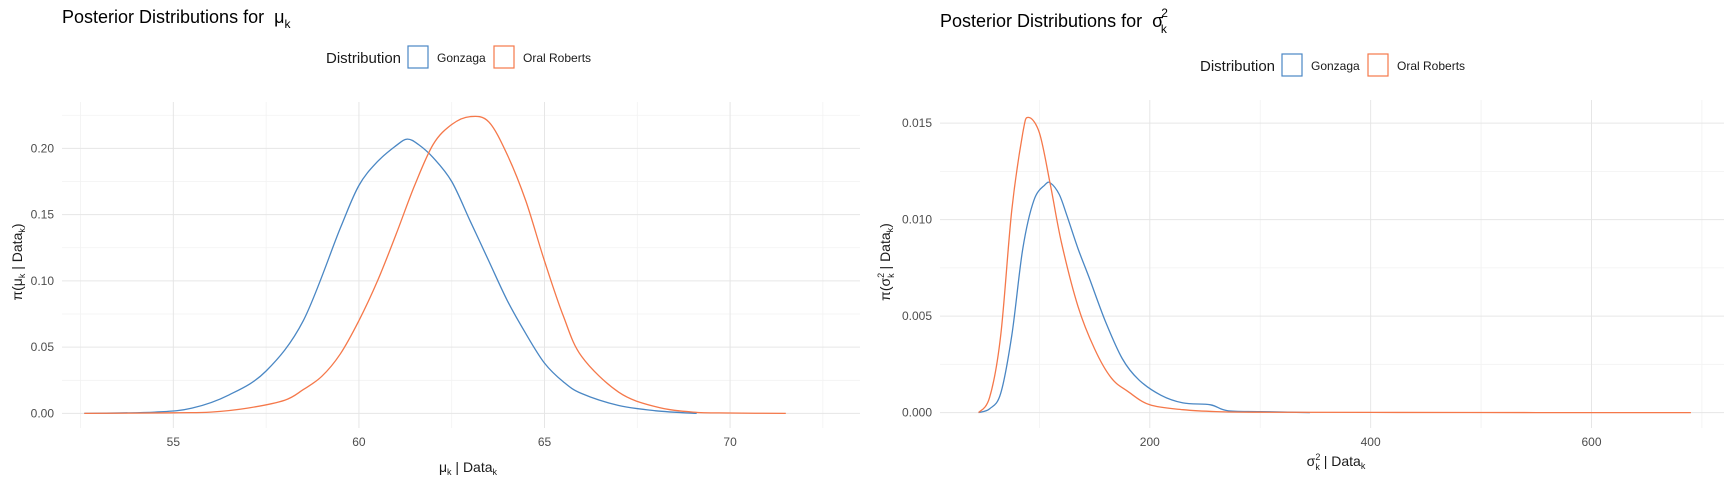 This screenshot has height=480, width=1728. What do you see at coordinates (43, 215) in the screenshot?
I see `y-tick-label: 0.15` at bounding box center [43, 215].